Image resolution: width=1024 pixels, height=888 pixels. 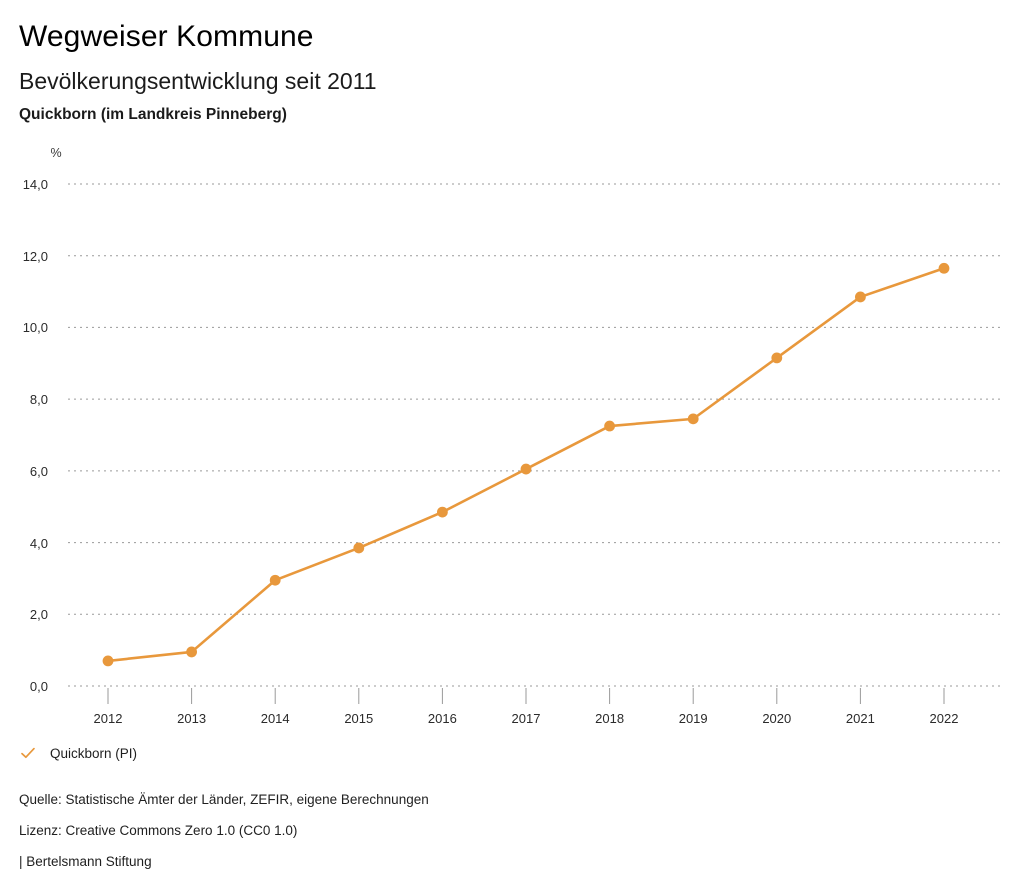 I want to click on chart-legend: Quickborn (PI), so click(x=78, y=753).